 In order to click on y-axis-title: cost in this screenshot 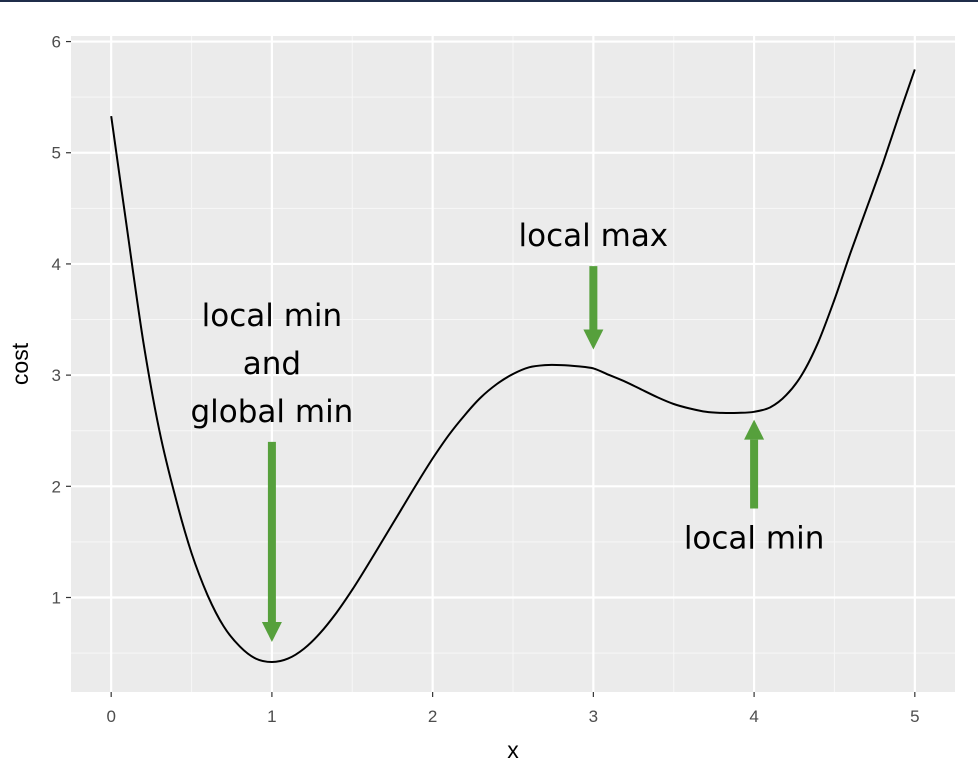, I will do `click(20, 363)`.